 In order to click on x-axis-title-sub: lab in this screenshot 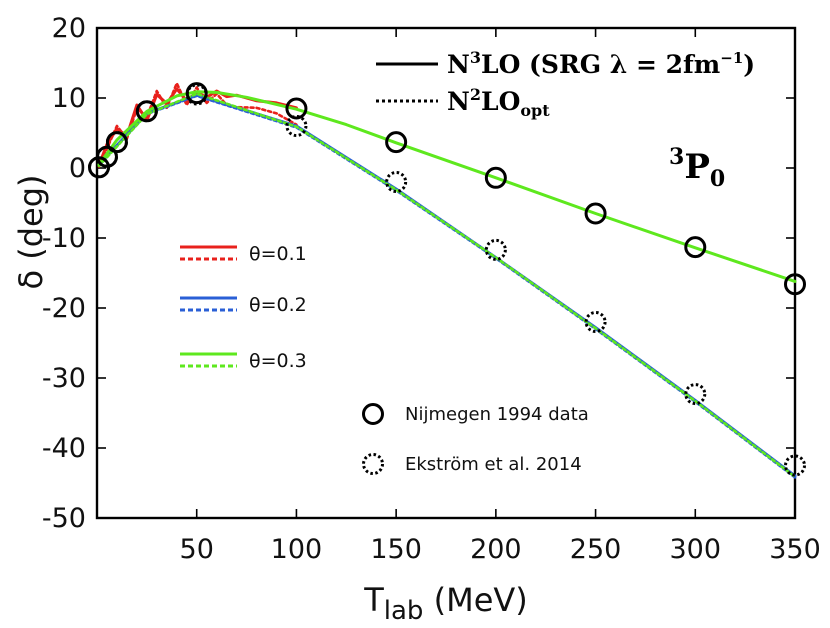, I will do `click(404, 611)`.